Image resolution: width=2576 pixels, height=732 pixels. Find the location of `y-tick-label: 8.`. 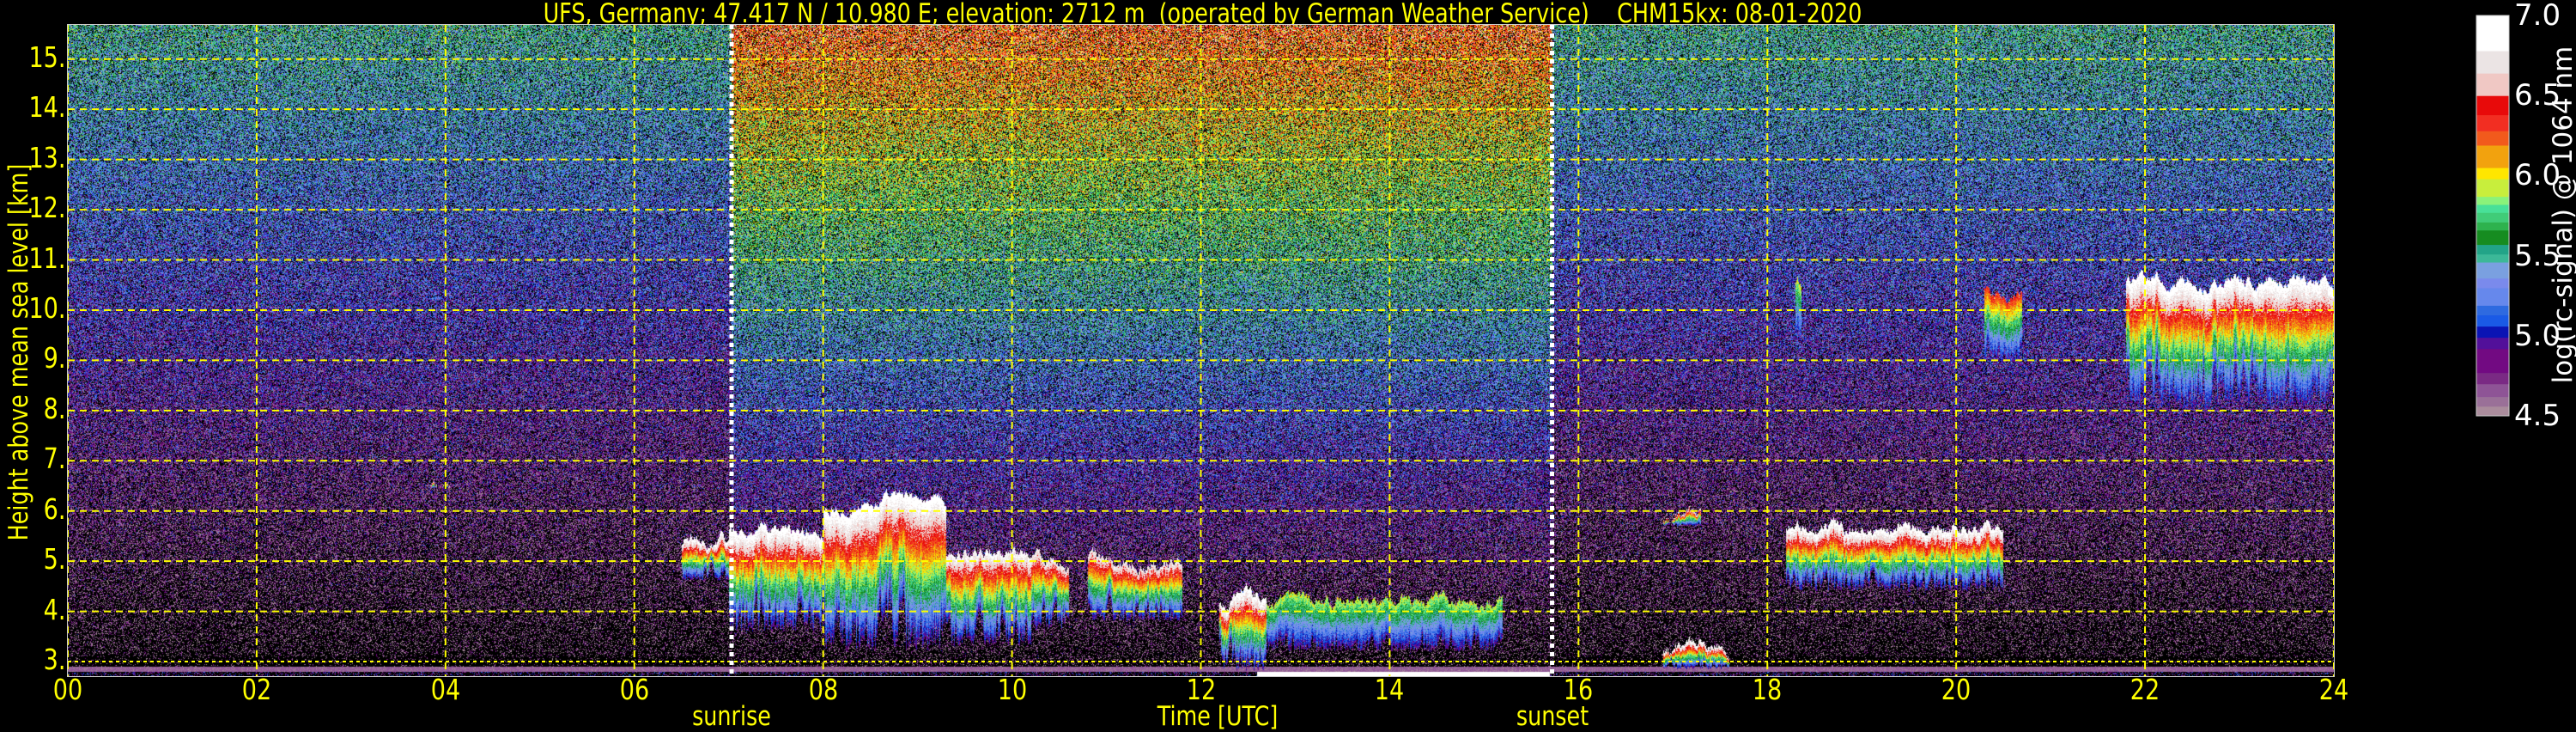

y-tick-label: 8. is located at coordinates (54, 408).